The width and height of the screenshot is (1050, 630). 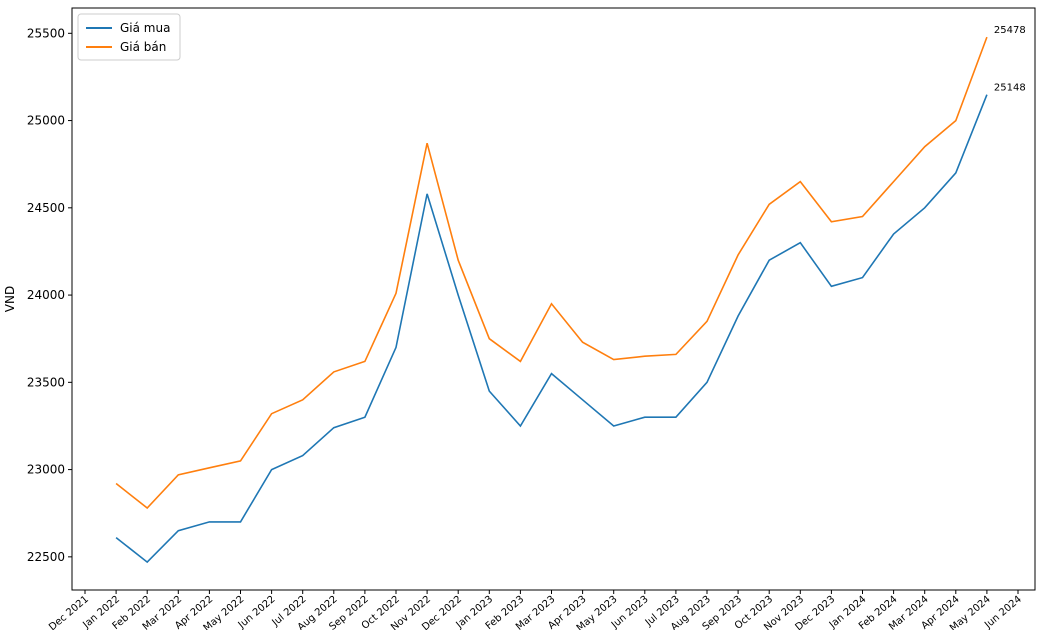 I want to click on legend-label: Giá bán, so click(x=143, y=47).